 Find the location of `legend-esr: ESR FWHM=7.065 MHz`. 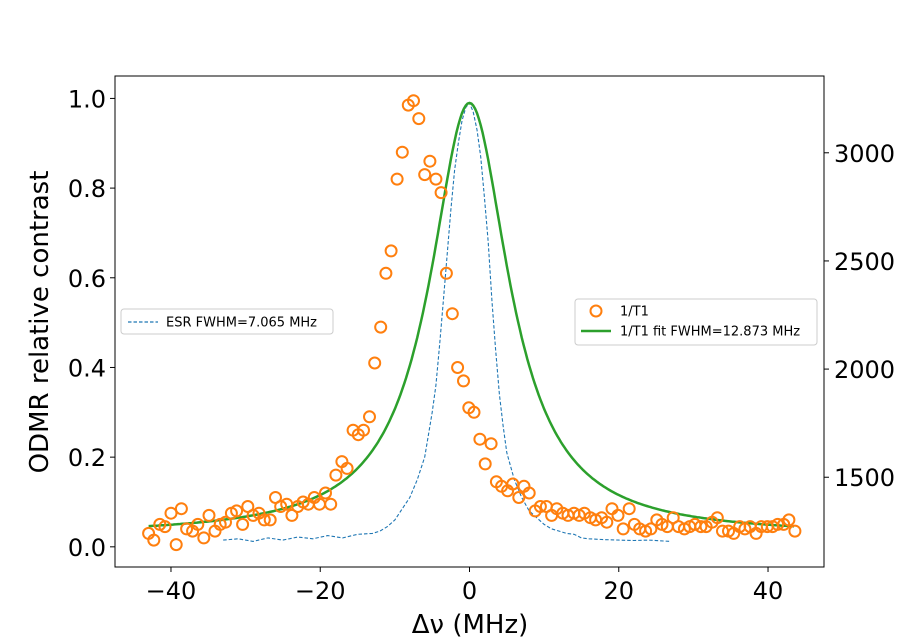

legend-esr: ESR FWHM=7.065 MHz is located at coordinates (227, 321).